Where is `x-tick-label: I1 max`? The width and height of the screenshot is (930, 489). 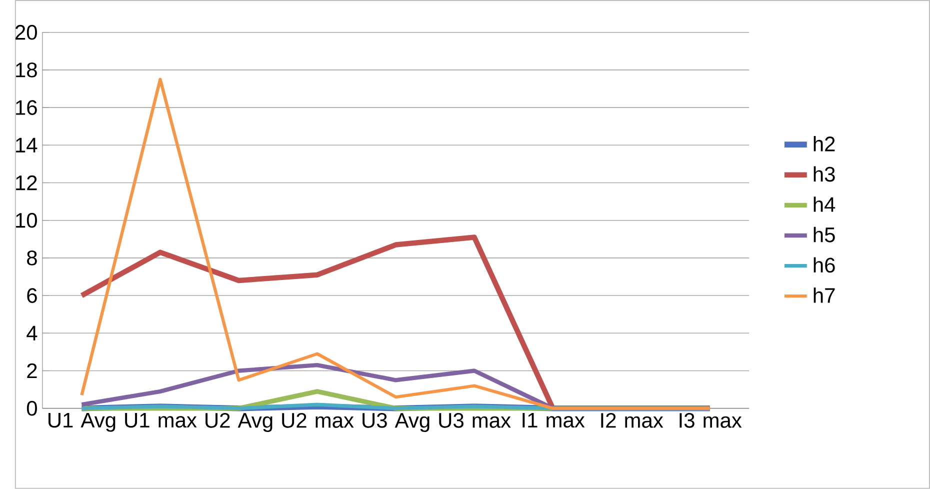
x-tick-label: I1 max is located at coordinates (553, 420).